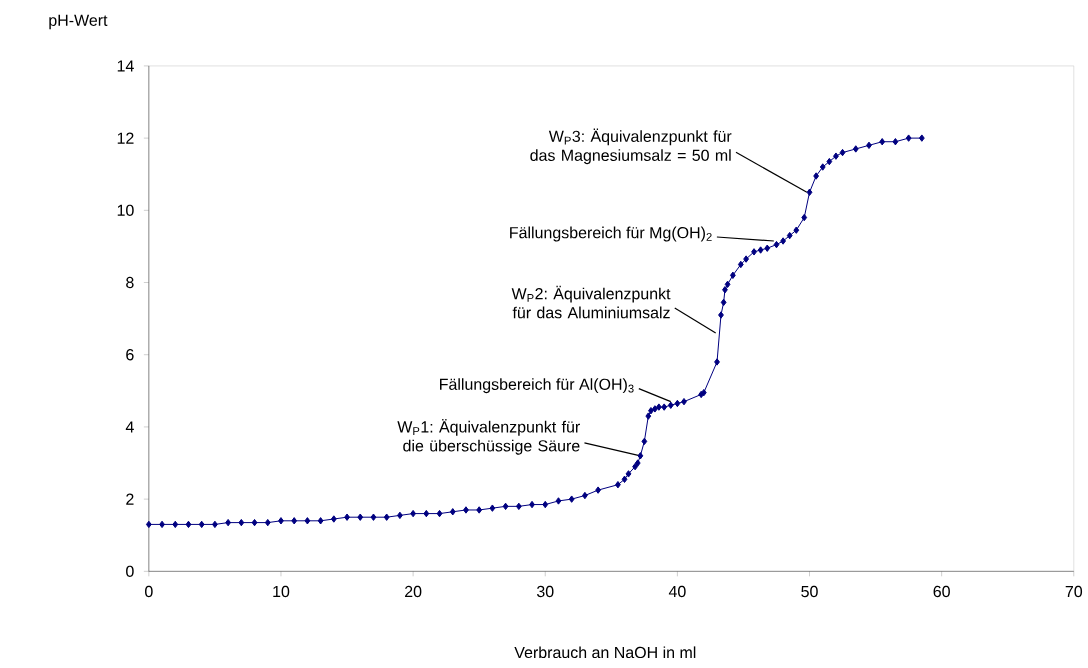 This screenshot has height=668, width=1088. Describe the element at coordinates (545, 591) in the screenshot. I see `x-tick-label: 30` at that location.